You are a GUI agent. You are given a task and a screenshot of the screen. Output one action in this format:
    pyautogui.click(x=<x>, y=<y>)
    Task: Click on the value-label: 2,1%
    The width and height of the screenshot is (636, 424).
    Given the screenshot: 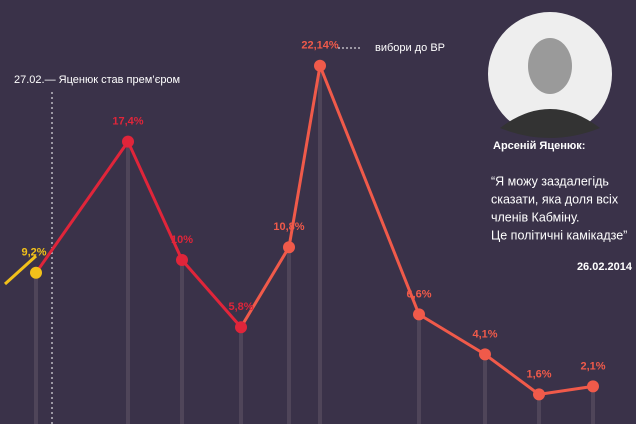 What is the action you would take?
    pyautogui.click(x=592, y=366)
    